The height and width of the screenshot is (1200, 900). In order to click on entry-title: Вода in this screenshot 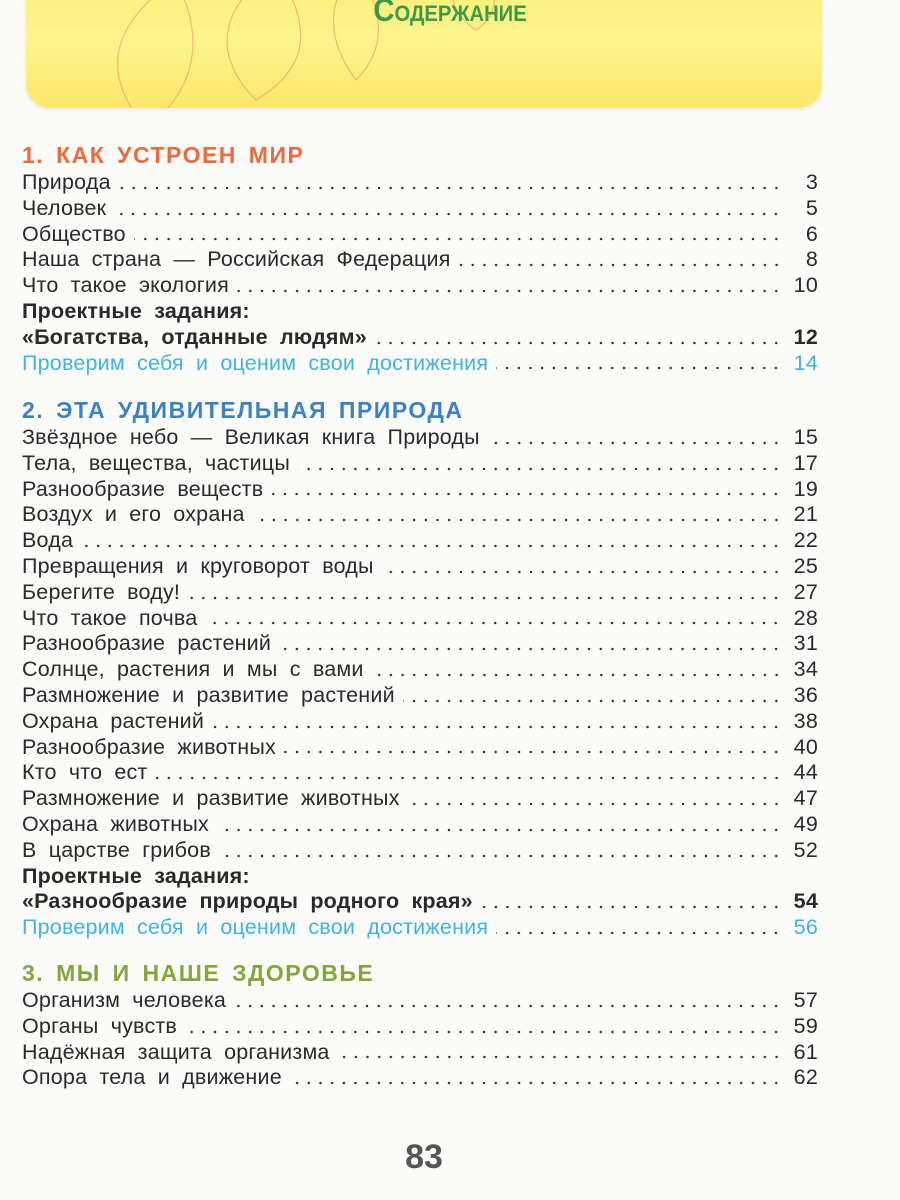, I will do `click(48, 540)`.